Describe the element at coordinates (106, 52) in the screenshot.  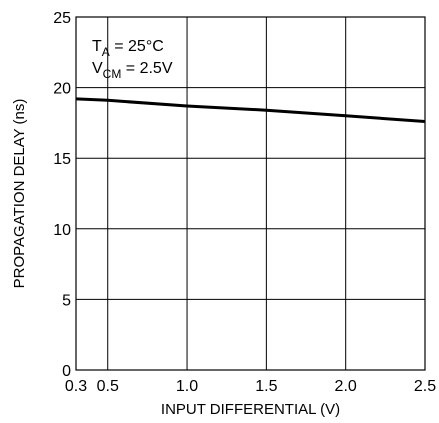
I see `temperature-subscript: A` at that location.